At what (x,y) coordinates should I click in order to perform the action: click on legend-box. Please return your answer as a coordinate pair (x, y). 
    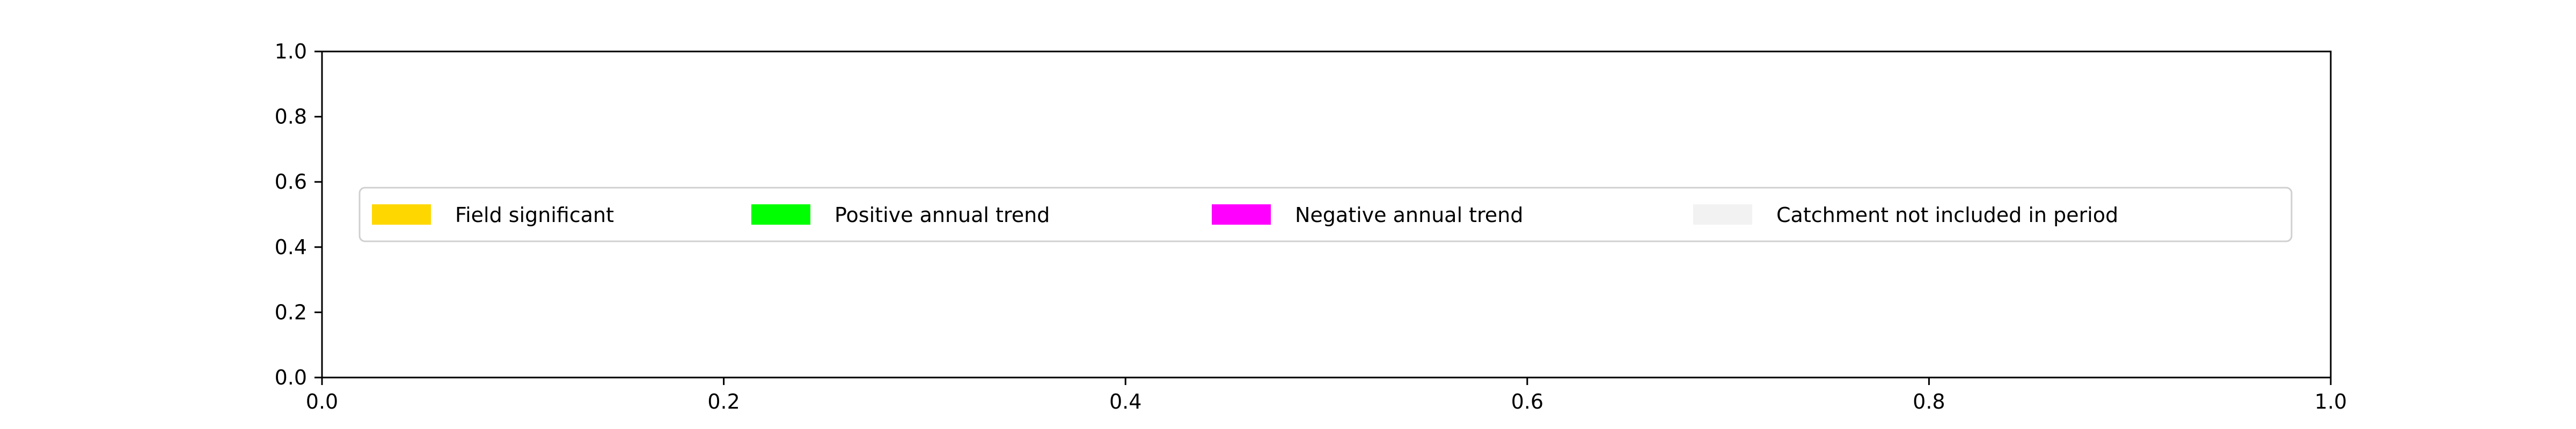
    Looking at the image, I should click on (1325, 214).